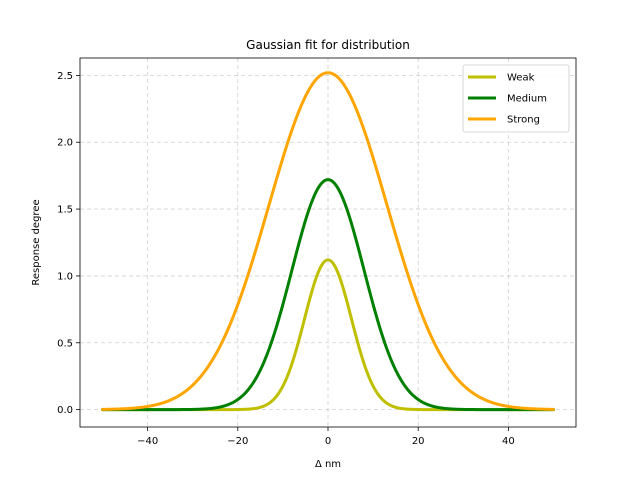 Image resolution: width=640 pixels, height=480 pixels. What do you see at coordinates (68, 243) in the screenshot?
I see `y-axis-ticks: 0.0 0.5 1.0 1.5 2.0 2.5` at bounding box center [68, 243].